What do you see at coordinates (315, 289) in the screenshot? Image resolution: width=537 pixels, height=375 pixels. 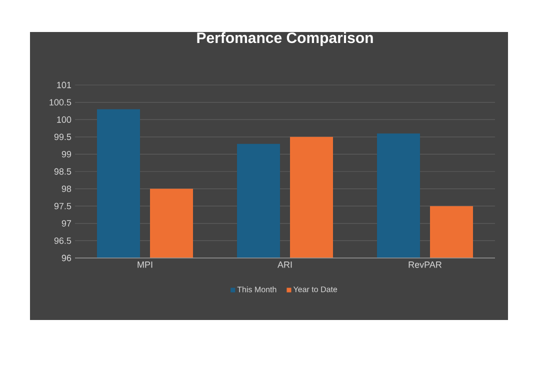 I see `legend-label: Year to Date` at bounding box center [315, 289].